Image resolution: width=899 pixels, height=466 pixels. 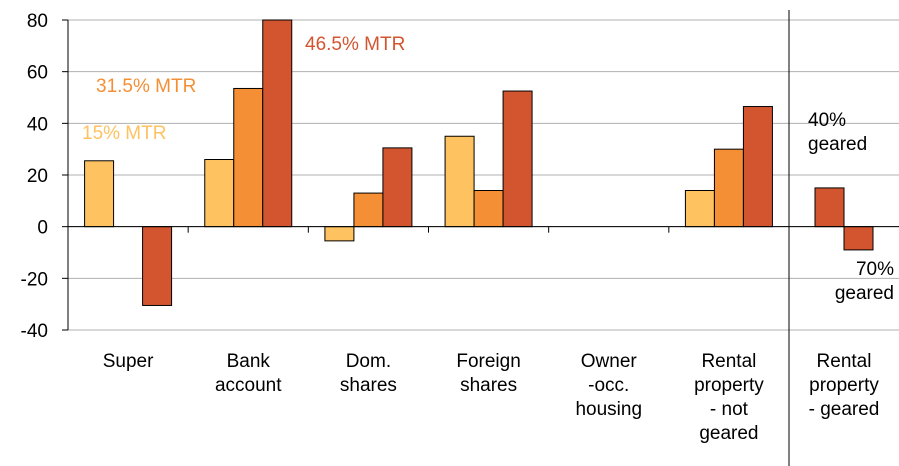 I want to click on x-tick-label: Rental property - not geared, so click(x=729, y=397).